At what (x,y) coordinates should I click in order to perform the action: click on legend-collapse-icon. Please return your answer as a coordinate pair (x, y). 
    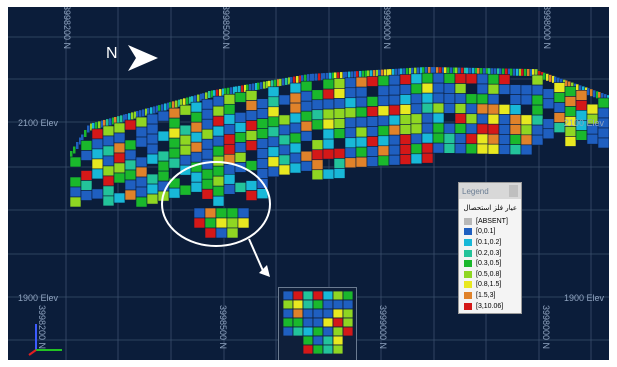
    Looking at the image, I should click on (513, 191).